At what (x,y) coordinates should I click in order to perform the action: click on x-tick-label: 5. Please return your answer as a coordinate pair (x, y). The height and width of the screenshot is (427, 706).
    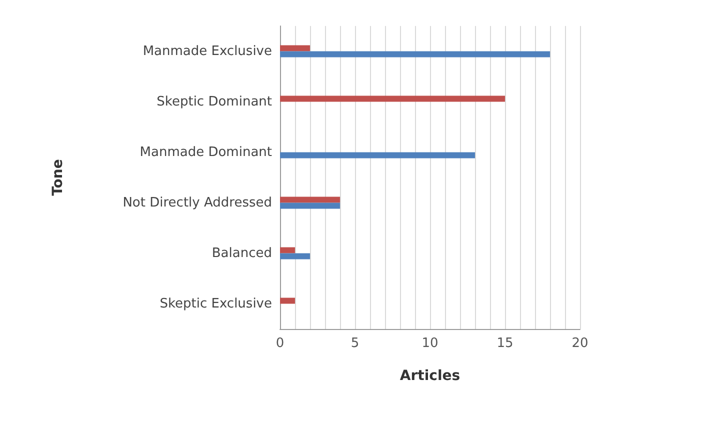
    Looking at the image, I should click on (355, 343).